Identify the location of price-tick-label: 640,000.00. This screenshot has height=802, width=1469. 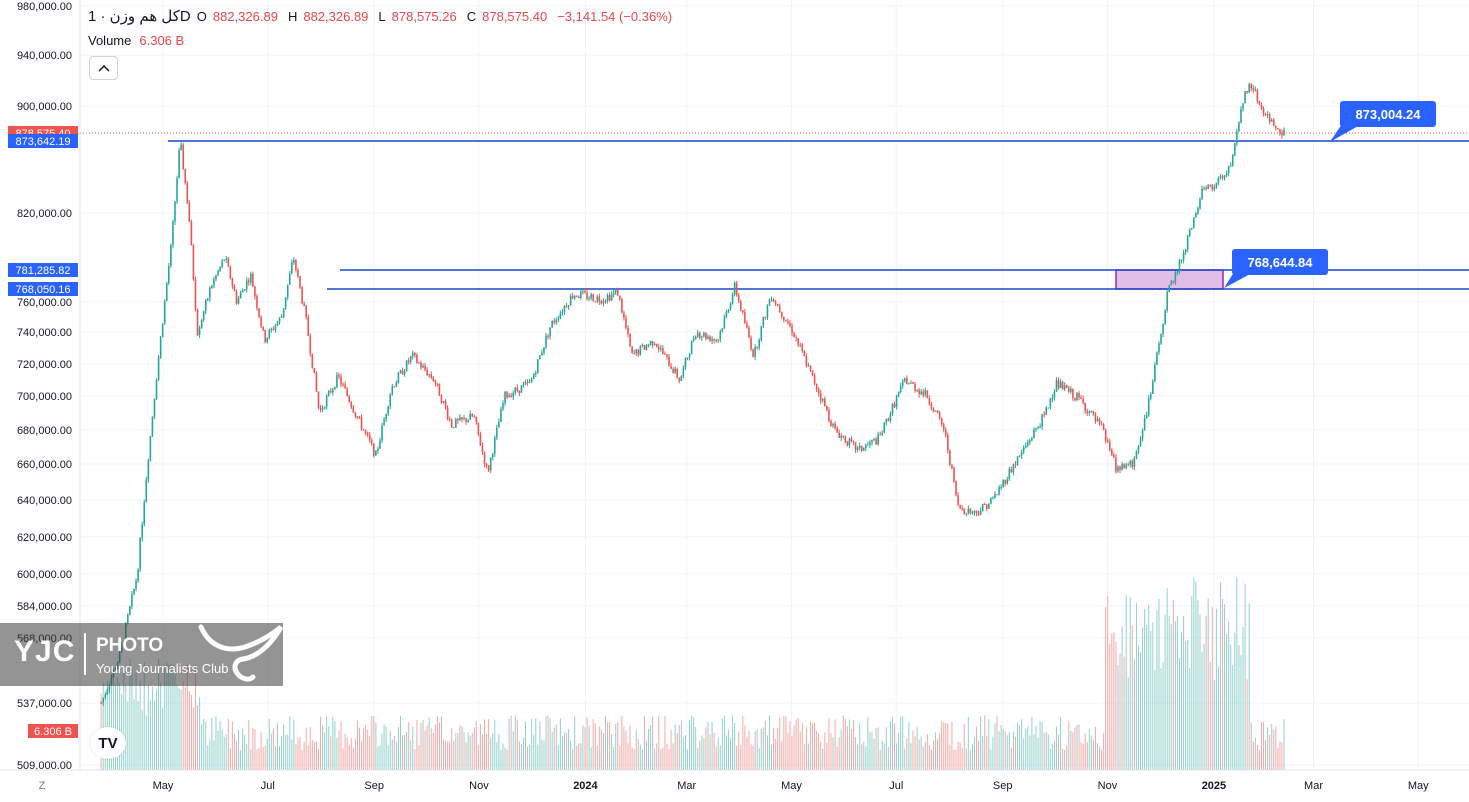
(44, 501).